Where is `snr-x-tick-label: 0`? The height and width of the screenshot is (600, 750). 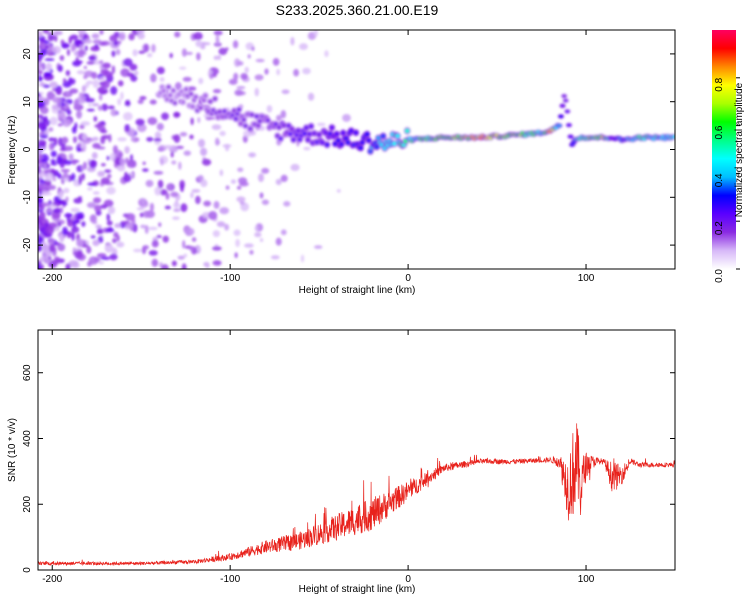 snr-x-tick-label: 0 is located at coordinates (408, 579).